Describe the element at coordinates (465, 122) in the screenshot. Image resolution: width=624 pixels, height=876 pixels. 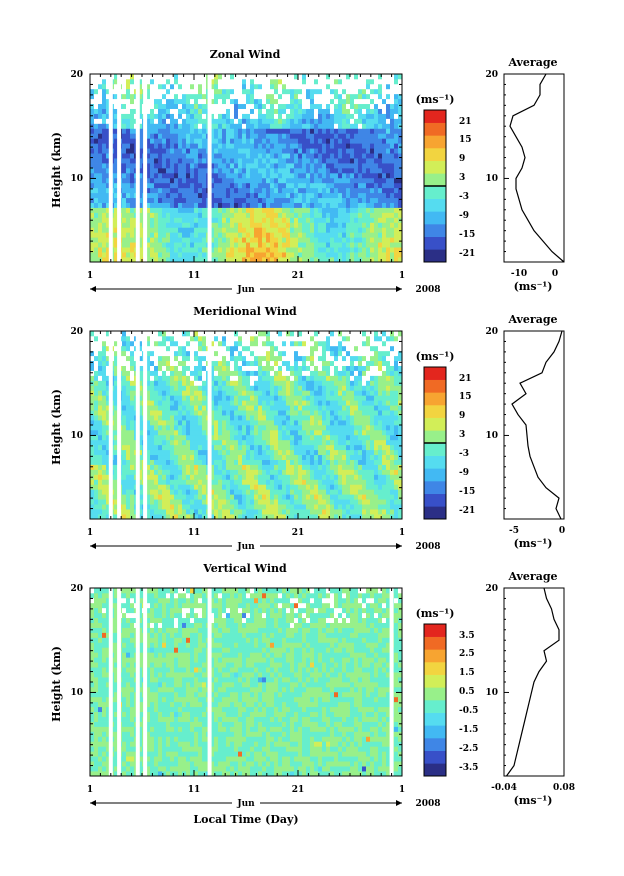
I see `colorbar-tick: 21` at that location.